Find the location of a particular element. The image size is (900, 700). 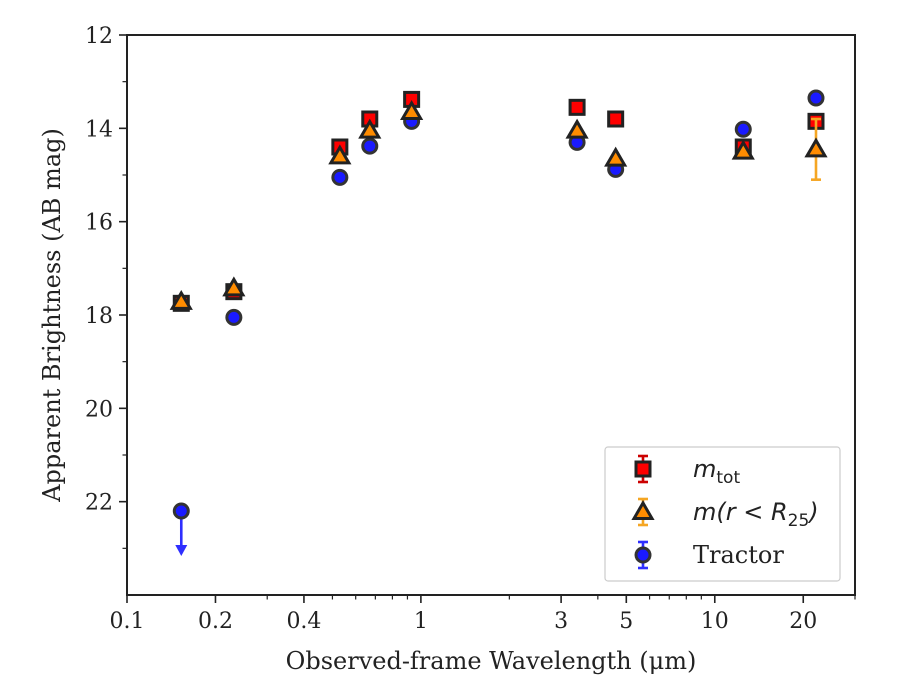

legend-marker-circle is located at coordinates (643, 555).